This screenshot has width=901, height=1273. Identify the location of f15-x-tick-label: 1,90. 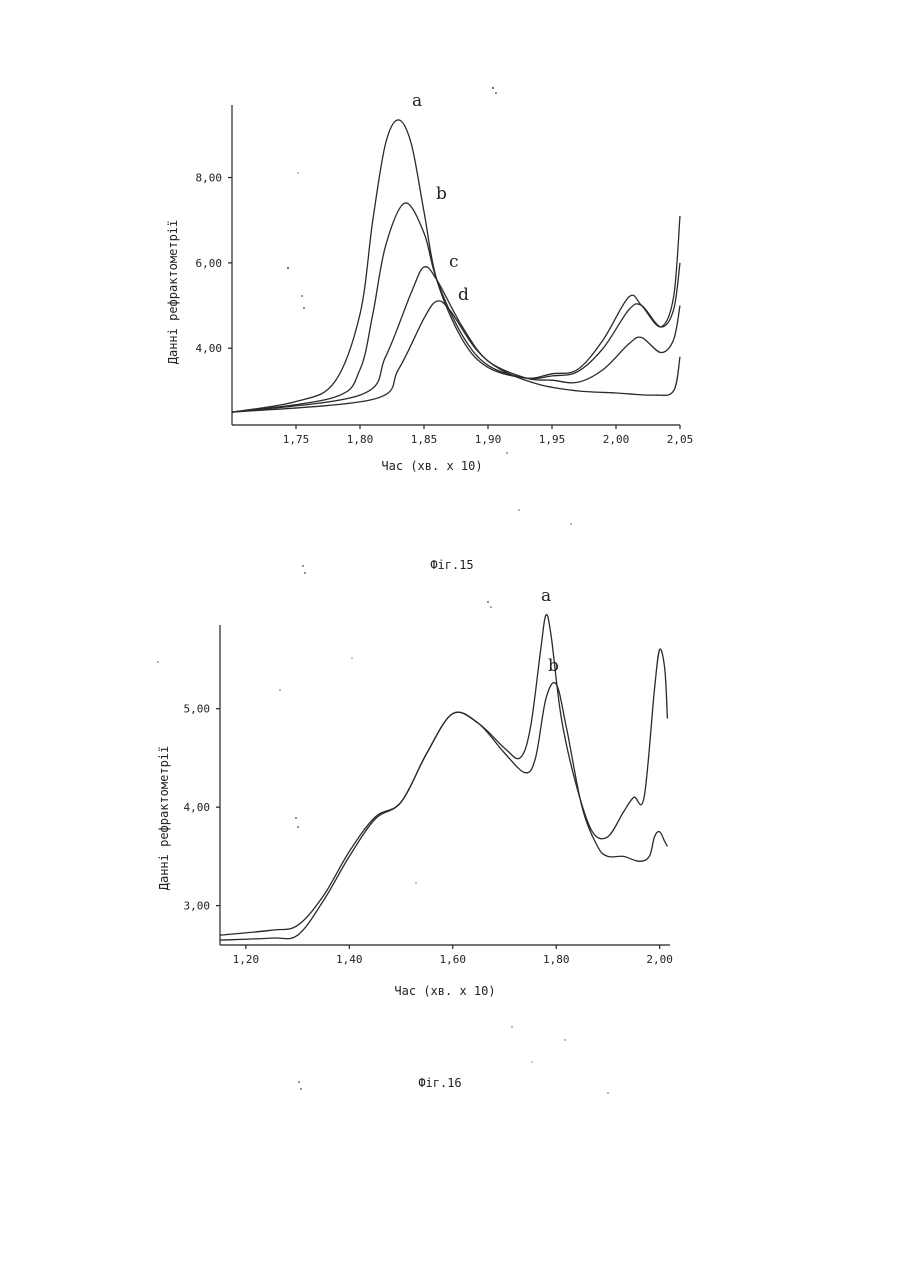
(488, 439).